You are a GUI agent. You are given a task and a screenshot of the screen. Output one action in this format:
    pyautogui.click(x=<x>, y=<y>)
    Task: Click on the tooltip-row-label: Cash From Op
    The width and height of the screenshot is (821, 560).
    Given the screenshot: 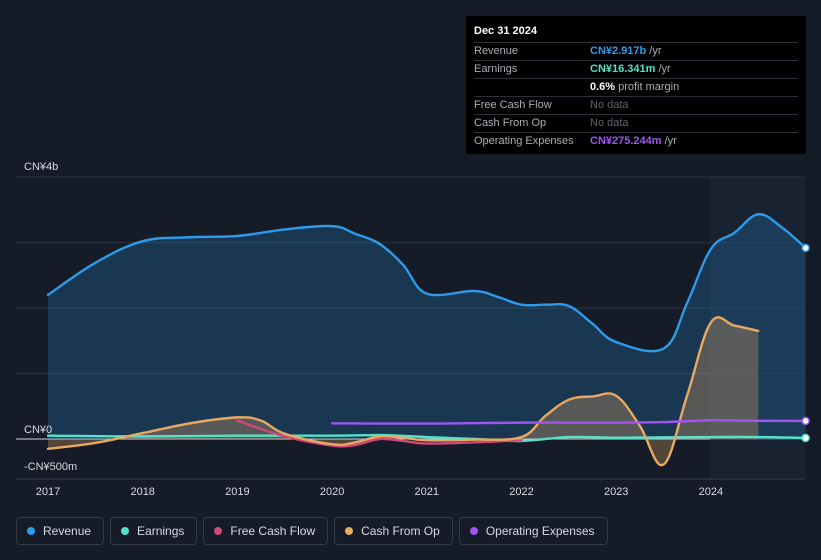 What is the action you would take?
    pyautogui.click(x=510, y=123)
    